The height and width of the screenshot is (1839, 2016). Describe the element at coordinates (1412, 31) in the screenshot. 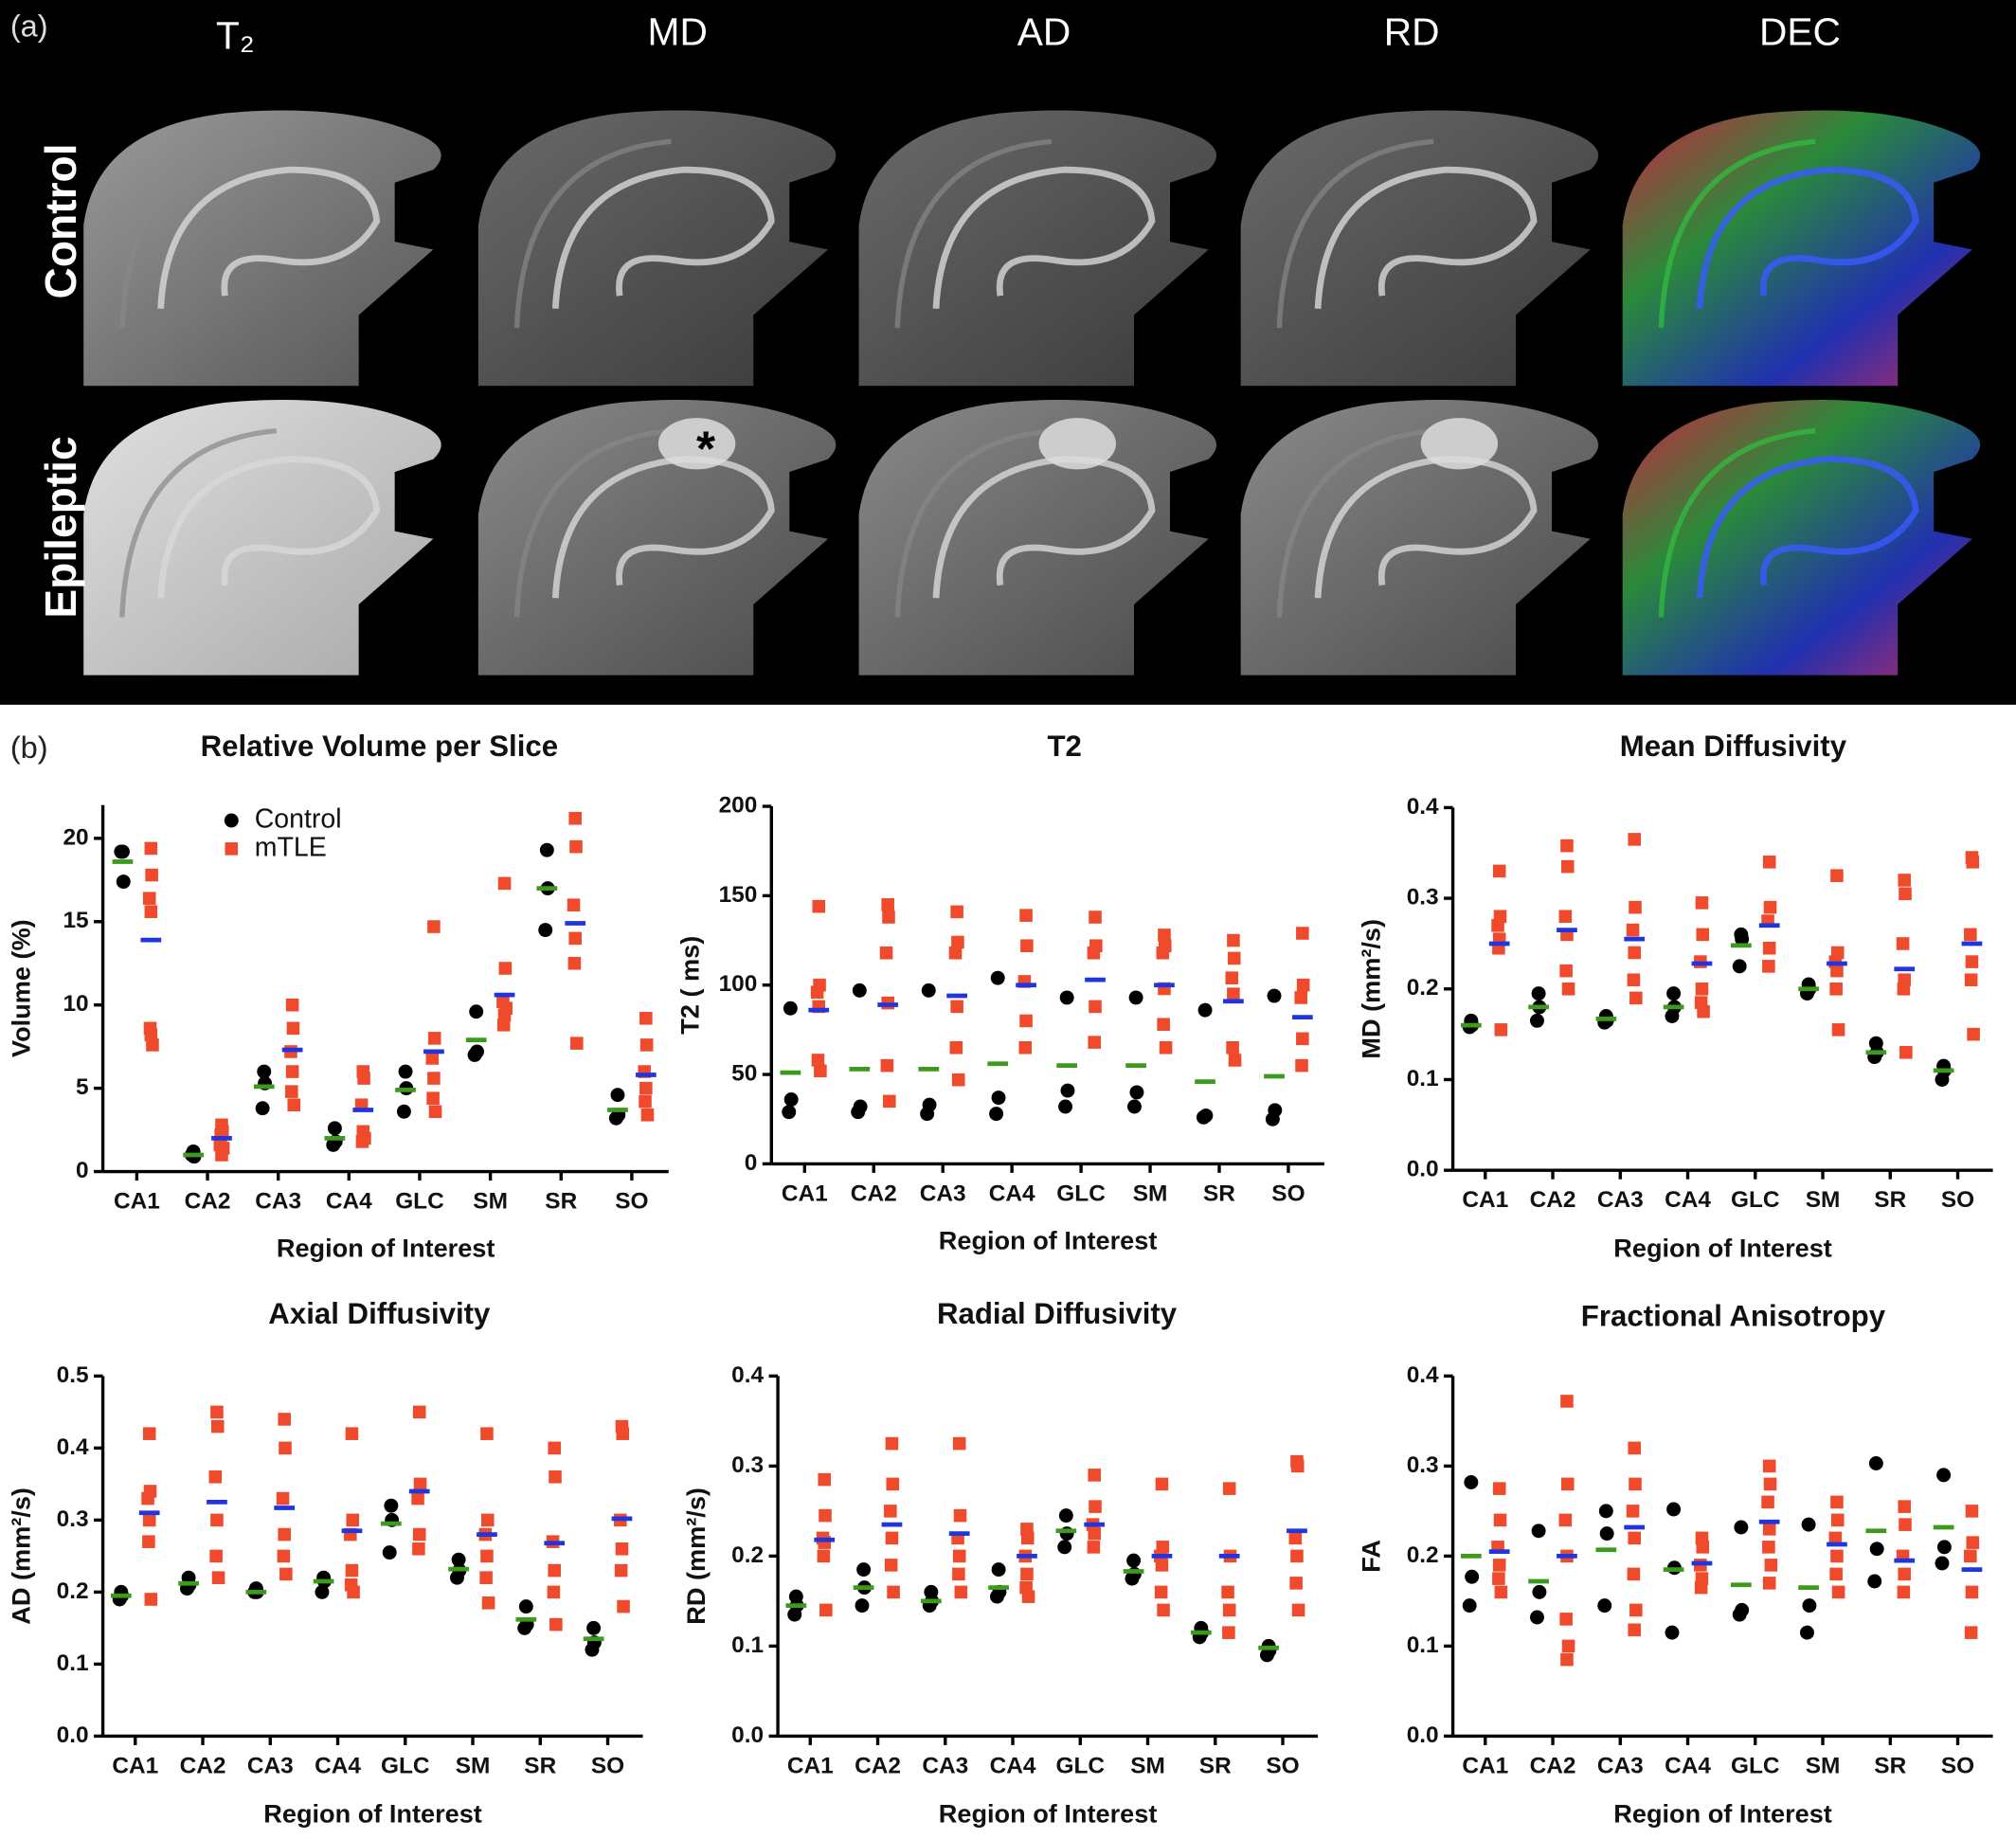

I see `column-label: RD` at that location.